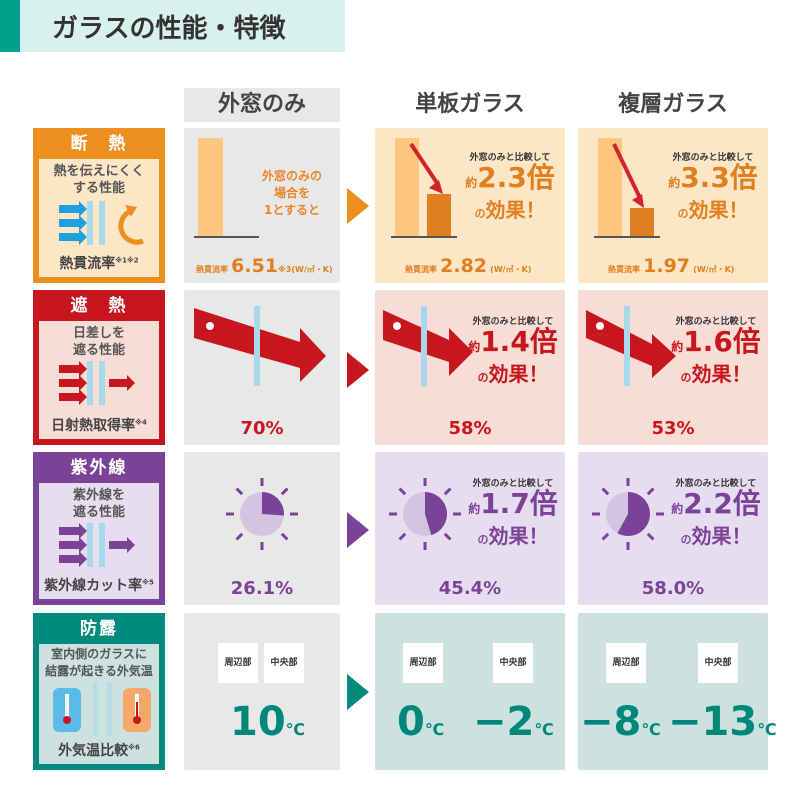  I want to click on solar-arrows-icon, so click(97, 383).